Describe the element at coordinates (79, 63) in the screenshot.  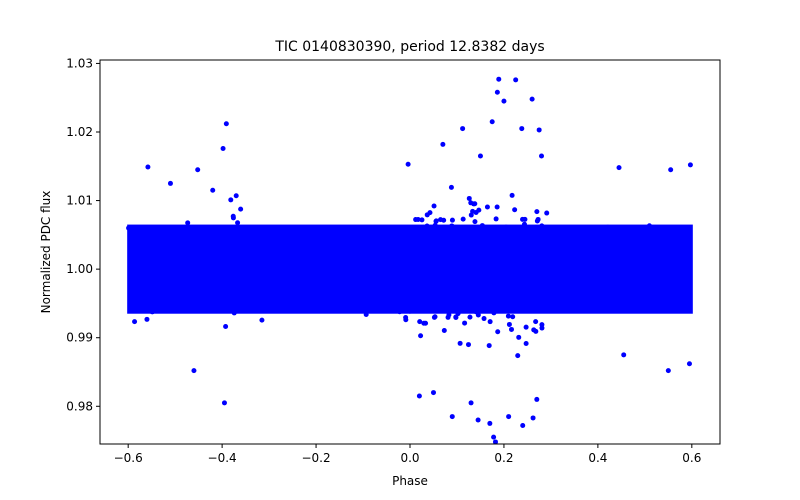
I see `y-tick-label: 1.03` at that location.